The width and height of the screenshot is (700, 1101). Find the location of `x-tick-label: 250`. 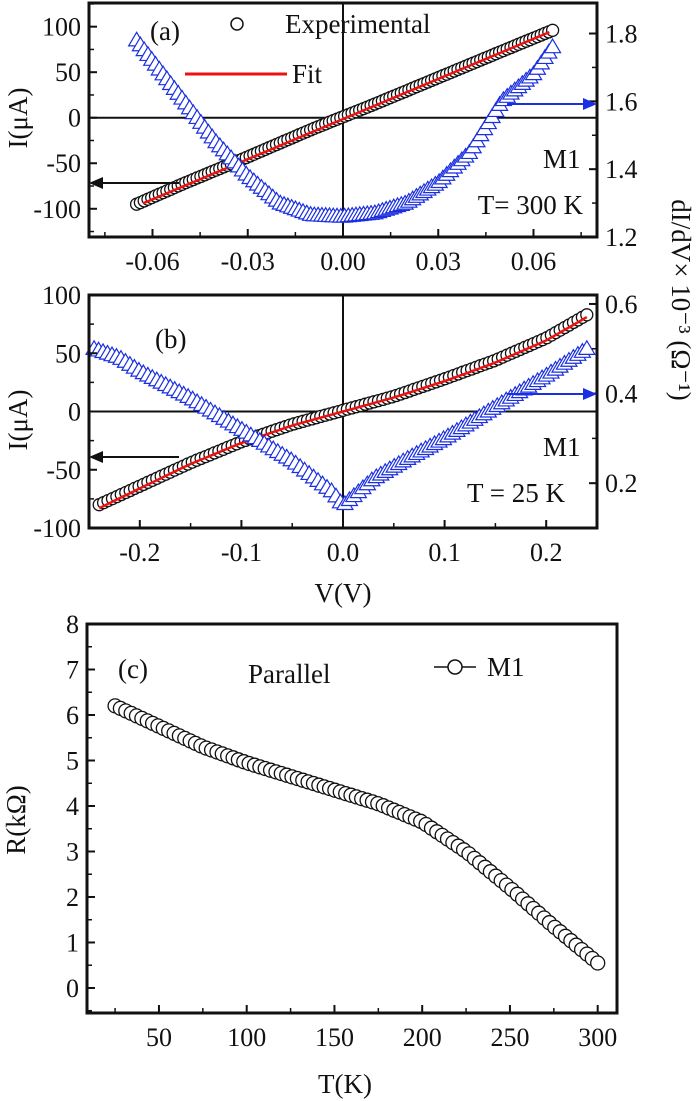

x-tick-label: 250 is located at coordinates (509, 1037).